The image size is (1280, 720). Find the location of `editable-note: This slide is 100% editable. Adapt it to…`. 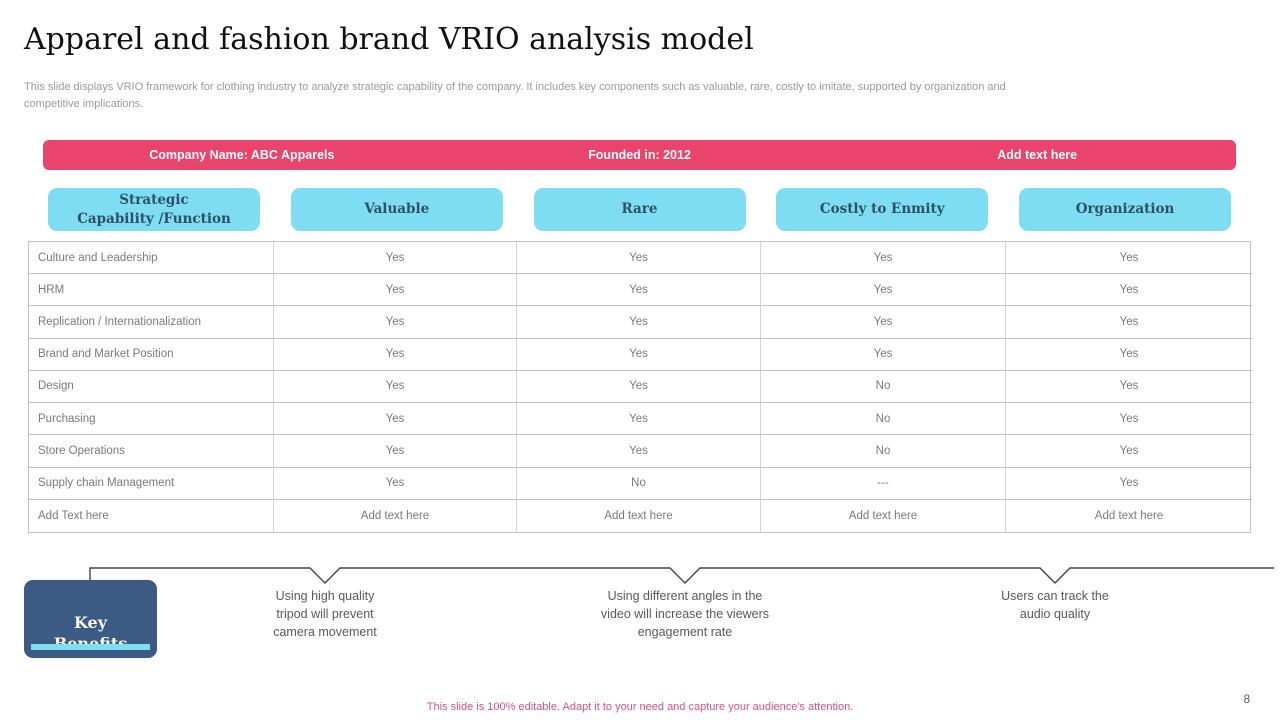

editable-note: This slide is 100% editable. Adapt it to… is located at coordinates (640, 707).